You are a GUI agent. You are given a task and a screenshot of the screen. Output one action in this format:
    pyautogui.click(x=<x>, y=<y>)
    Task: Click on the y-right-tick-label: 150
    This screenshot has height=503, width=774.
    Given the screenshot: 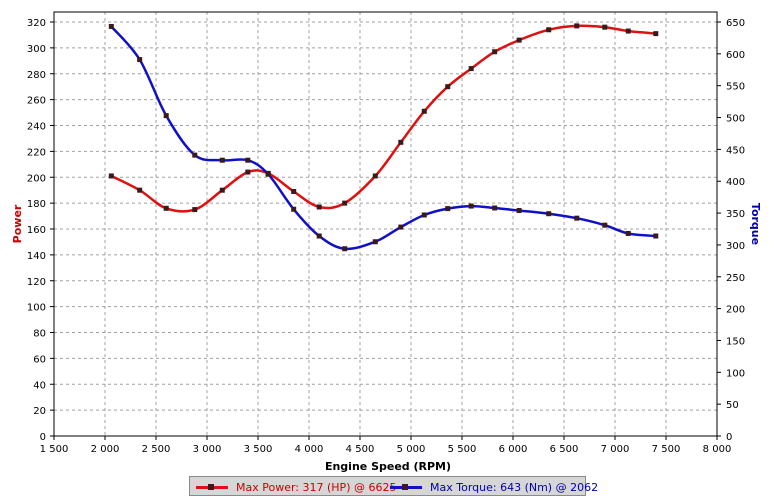 What is the action you would take?
    pyautogui.click(x=735, y=341)
    